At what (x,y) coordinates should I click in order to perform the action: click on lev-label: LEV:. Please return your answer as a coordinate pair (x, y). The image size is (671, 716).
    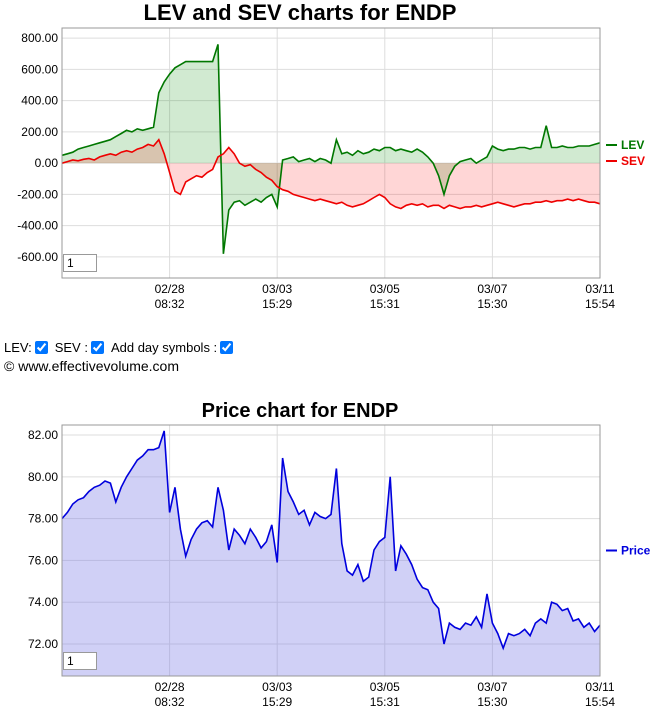
    Looking at the image, I should click on (18, 347).